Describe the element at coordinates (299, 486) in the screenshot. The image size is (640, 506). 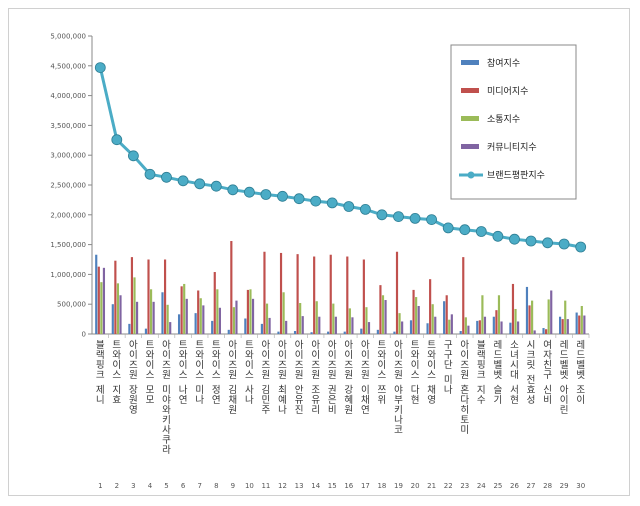
I see `category-number: 13` at that location.